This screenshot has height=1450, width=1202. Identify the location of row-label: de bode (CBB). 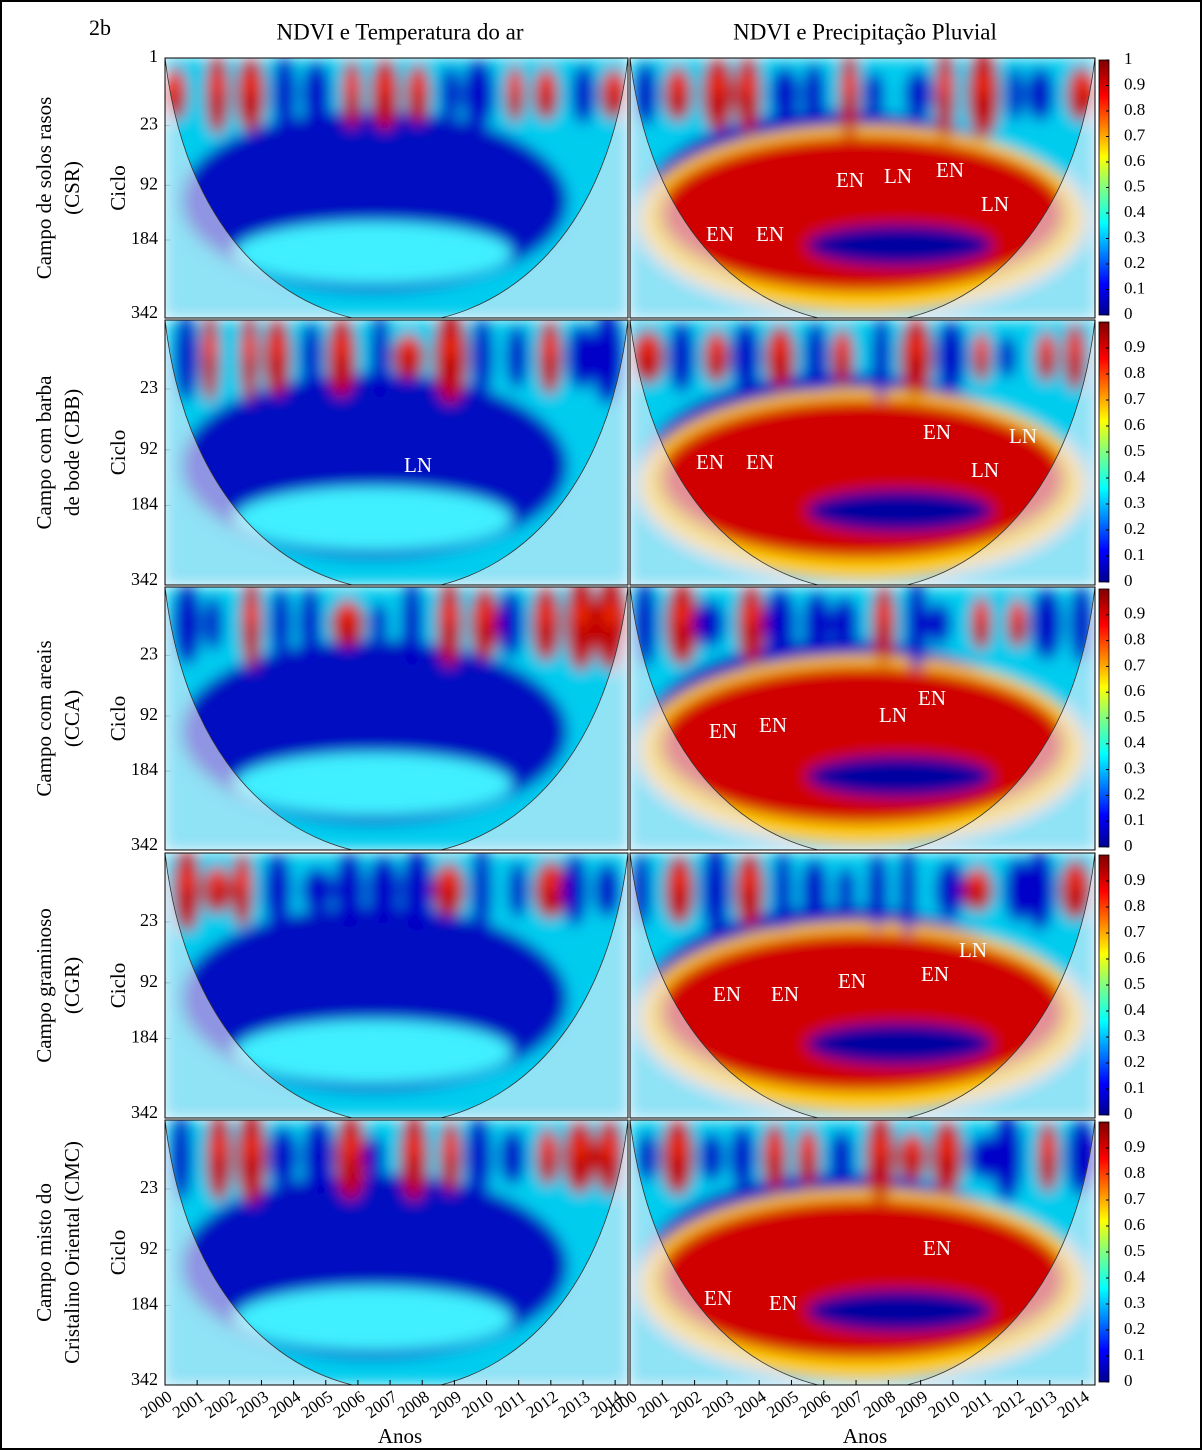
(72, 452).